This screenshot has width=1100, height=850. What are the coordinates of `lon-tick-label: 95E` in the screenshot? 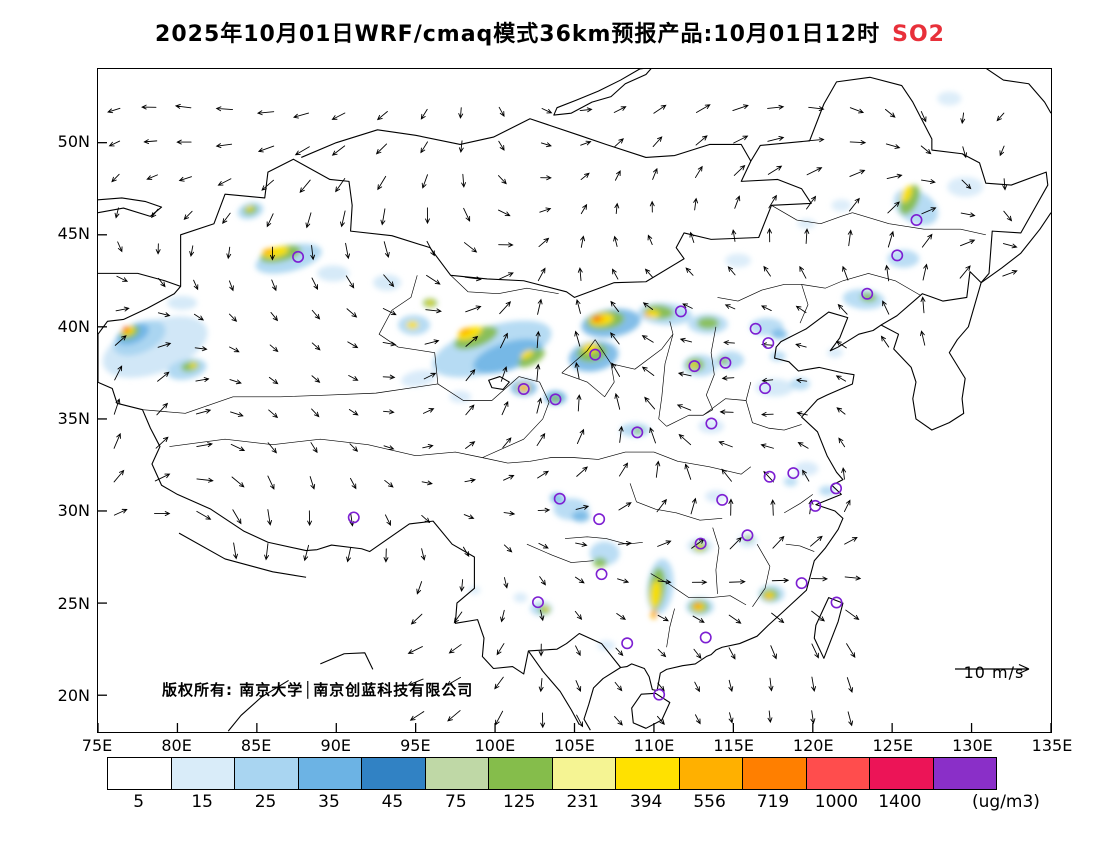 It's located at (415, 745).